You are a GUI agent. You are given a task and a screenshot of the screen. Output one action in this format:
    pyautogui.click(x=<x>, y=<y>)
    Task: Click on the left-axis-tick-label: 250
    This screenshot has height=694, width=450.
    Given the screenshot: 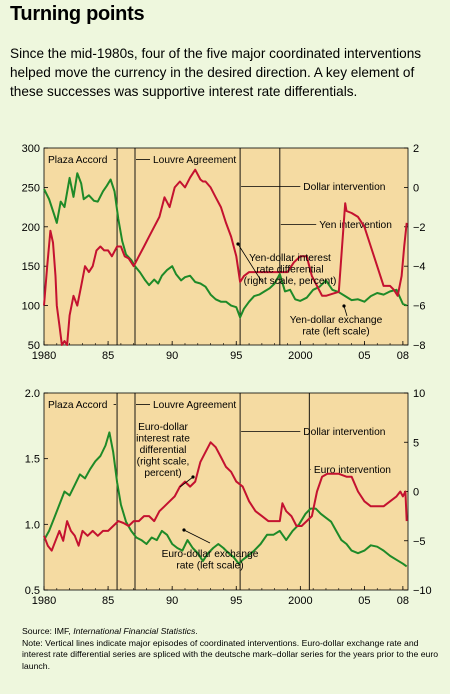 What is the action you would take?
    pyautogui.click(x=31, y=188)
    